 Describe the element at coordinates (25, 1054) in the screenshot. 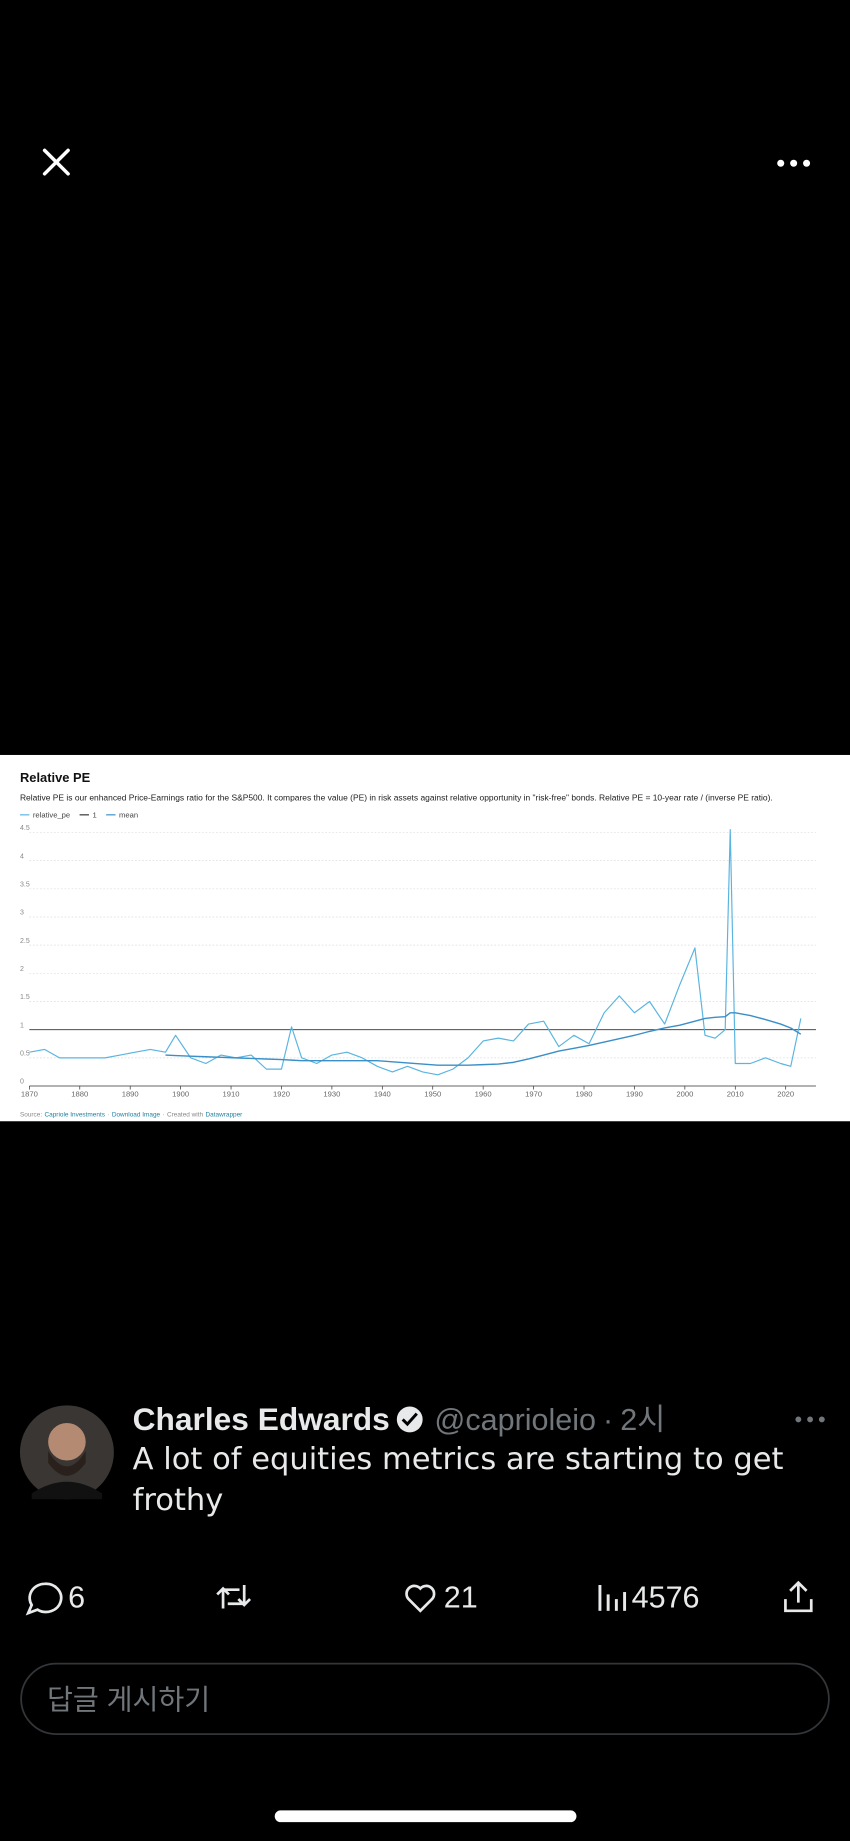

I see `y-tick-label: 0.5` at that location.